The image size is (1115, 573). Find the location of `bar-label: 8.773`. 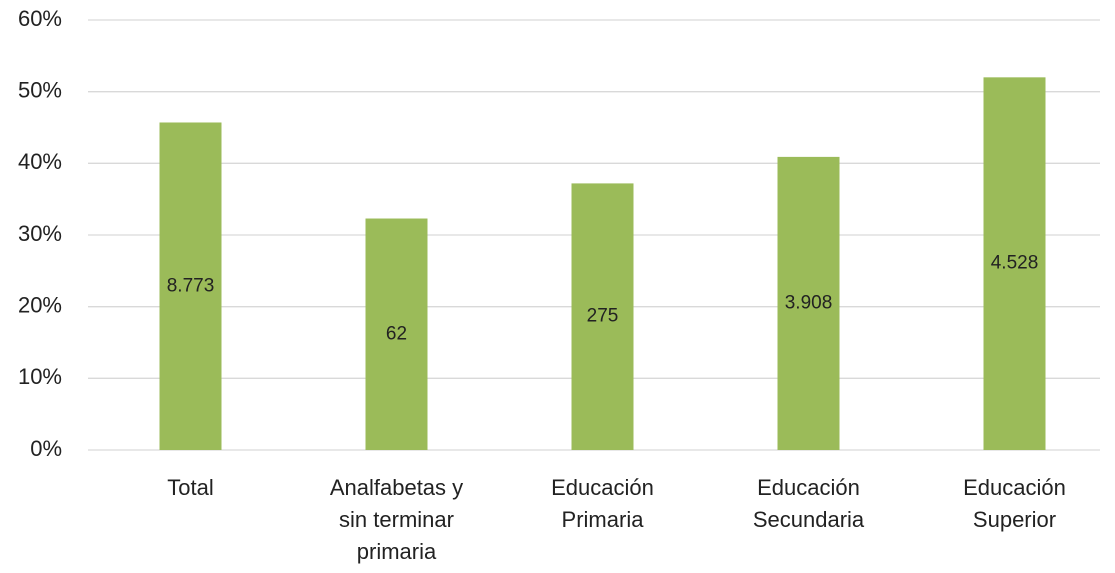

bar-label: 8.773 is located at coordinates (191, 285).